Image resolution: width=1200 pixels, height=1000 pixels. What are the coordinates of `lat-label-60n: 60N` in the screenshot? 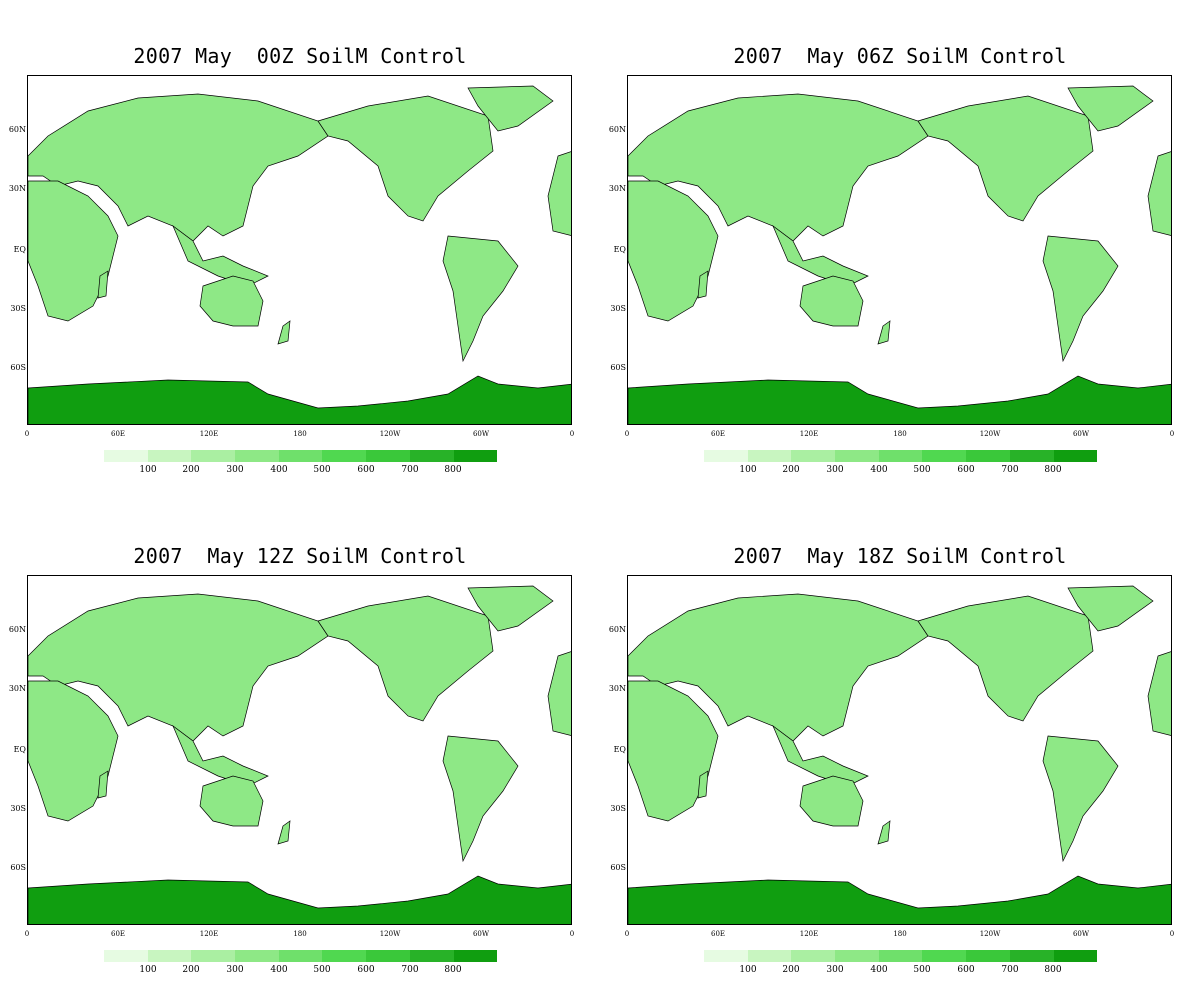 It's located at (617, 129).